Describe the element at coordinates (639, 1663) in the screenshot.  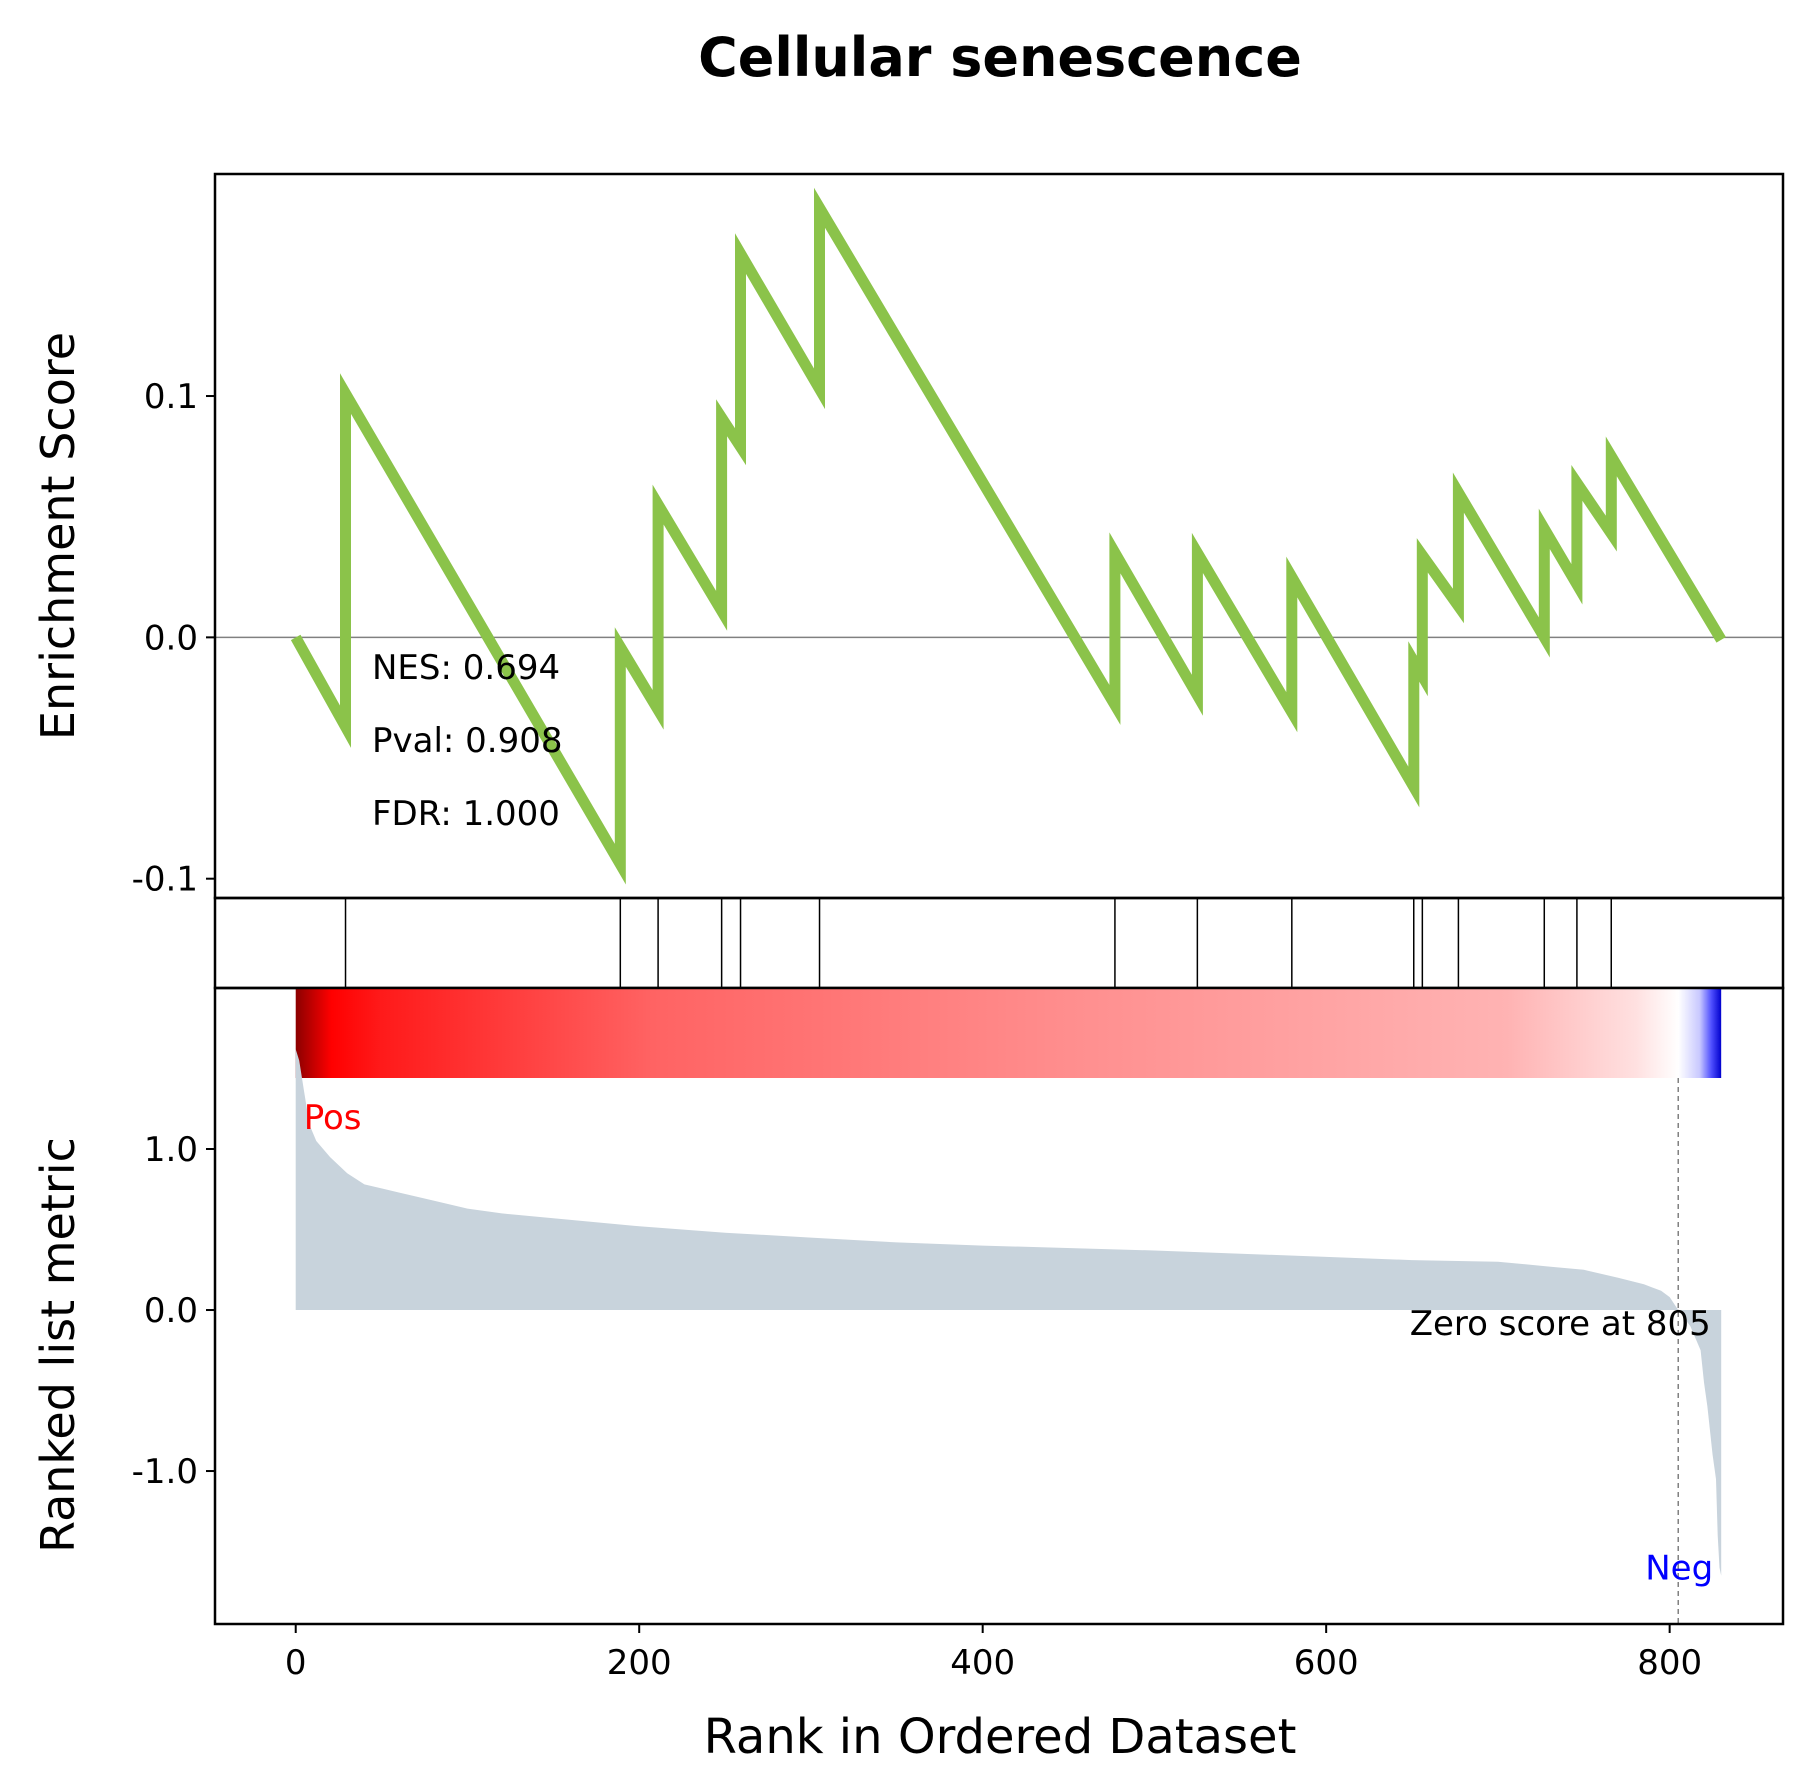
I see `x-tick-label: 200` at that location.